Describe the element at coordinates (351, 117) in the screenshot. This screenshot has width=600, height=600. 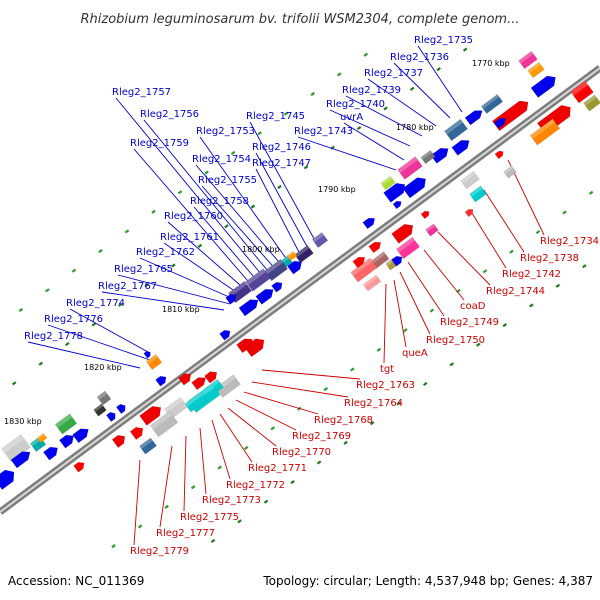
I see `forward-gene-label: uvrA` at that location.